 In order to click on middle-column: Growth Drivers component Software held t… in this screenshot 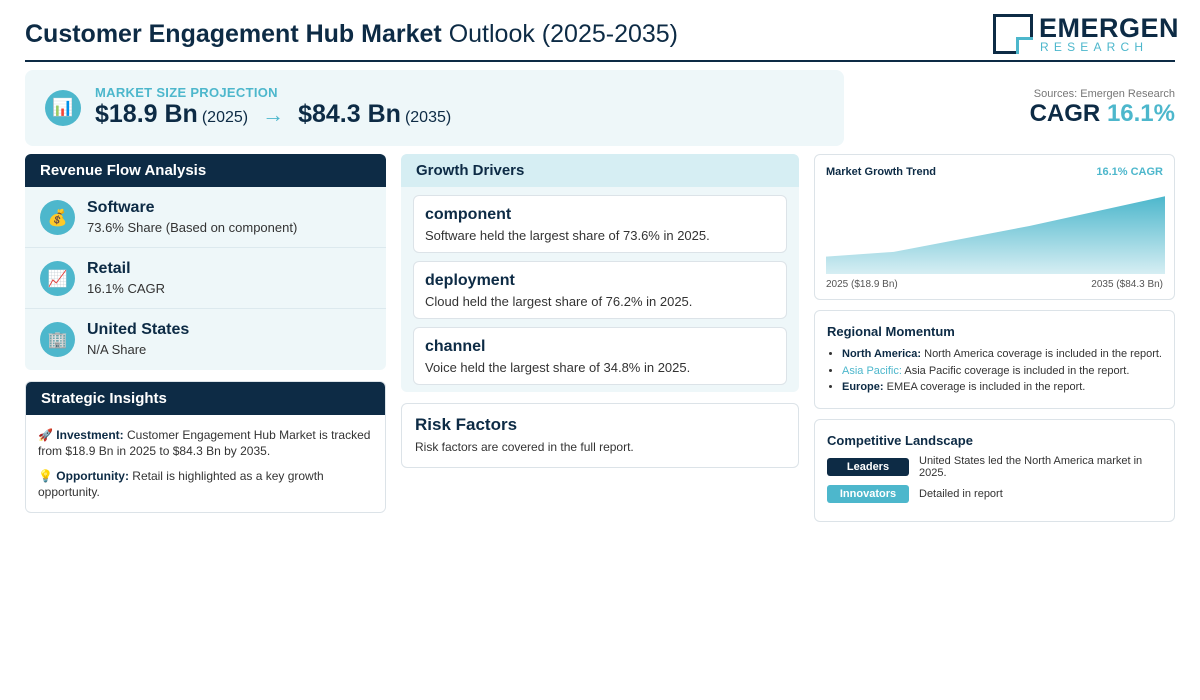, I will do `click(600, 311)`.